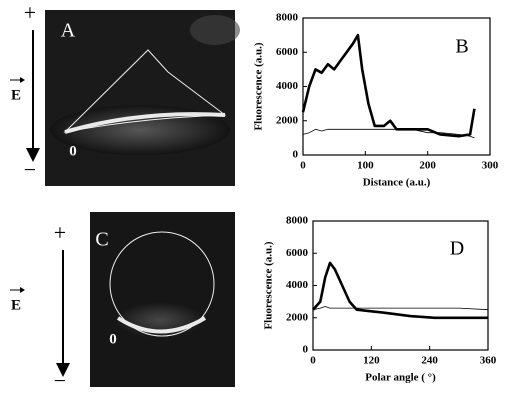 Image resolution: width=519 pixels, height=403 pixels. I want to click on micrograph-c, so click(162, 299).